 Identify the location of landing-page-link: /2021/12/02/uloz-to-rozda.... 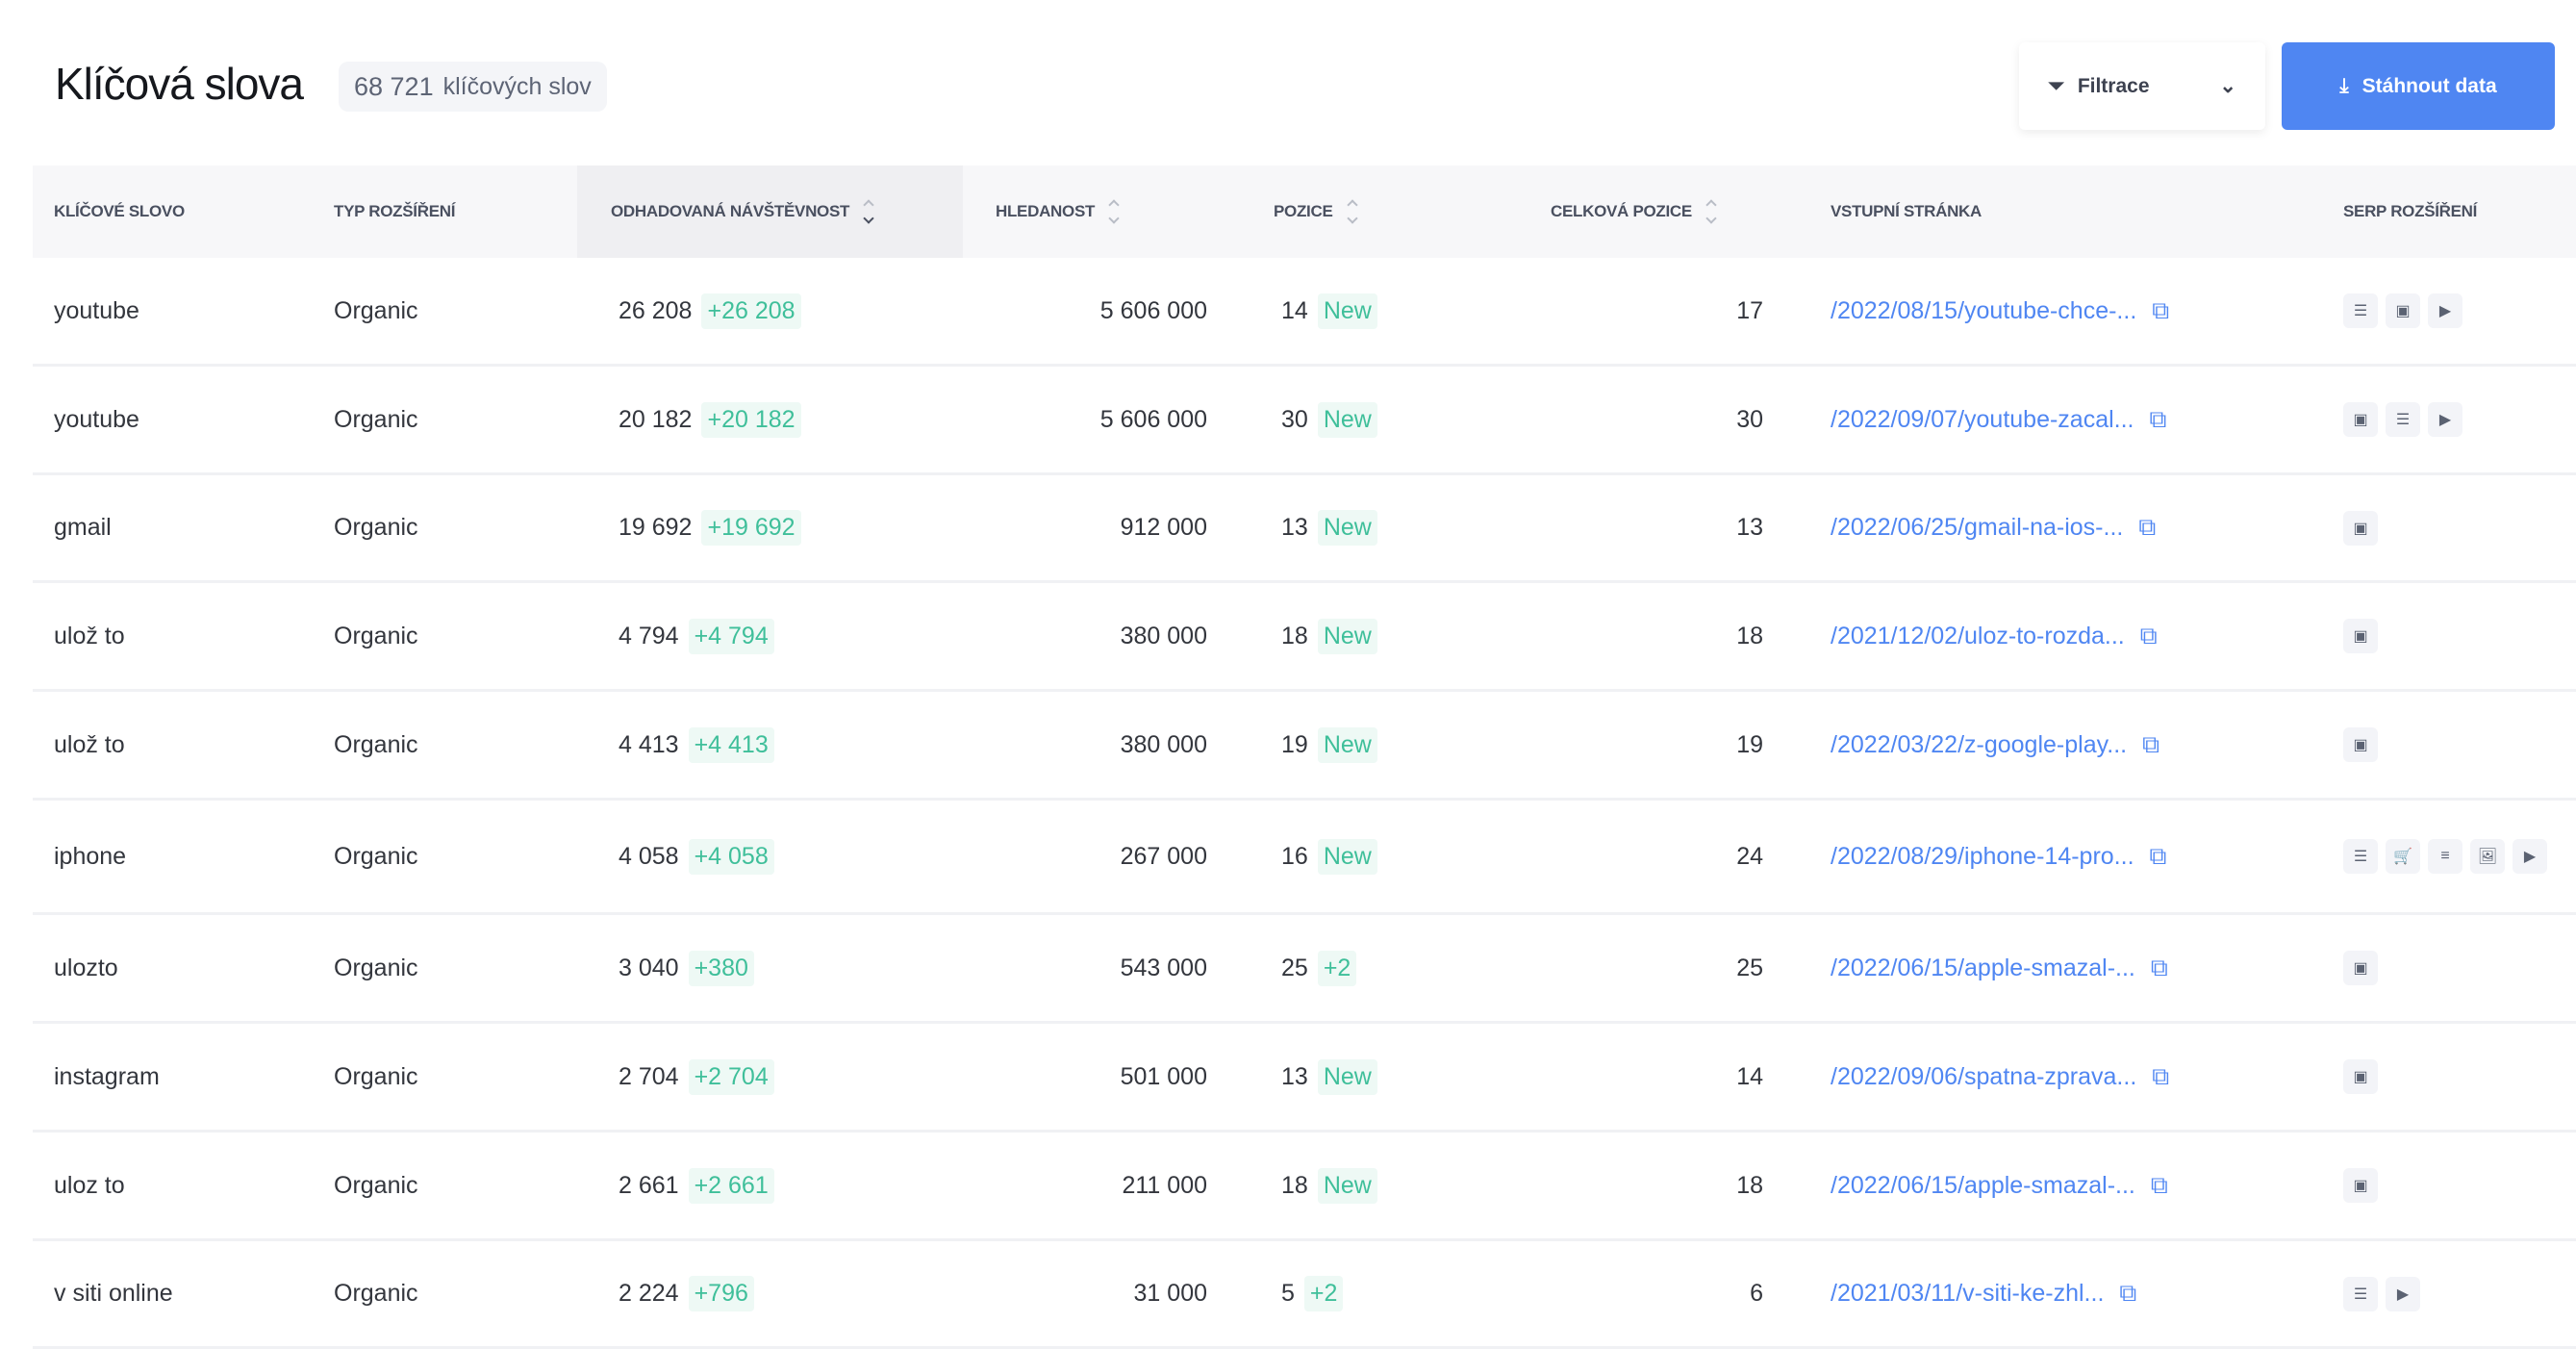
(1978, 635).